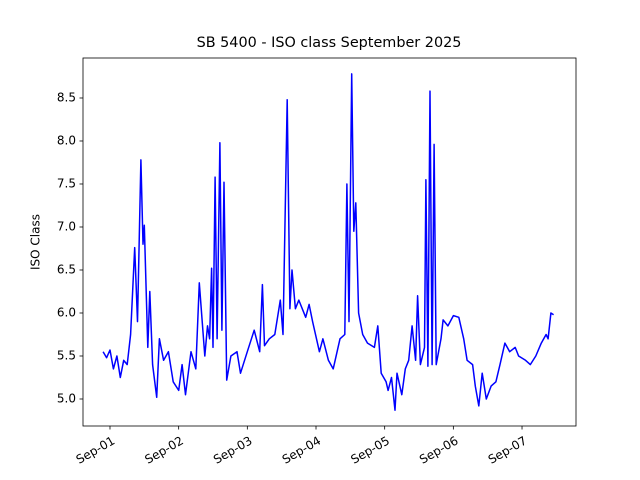 The width and height of the screenshot is (640, 480). Describe the element at coordinates (66, 355) in the screenshot. I see `y-tick-label: 5.5` at that location.